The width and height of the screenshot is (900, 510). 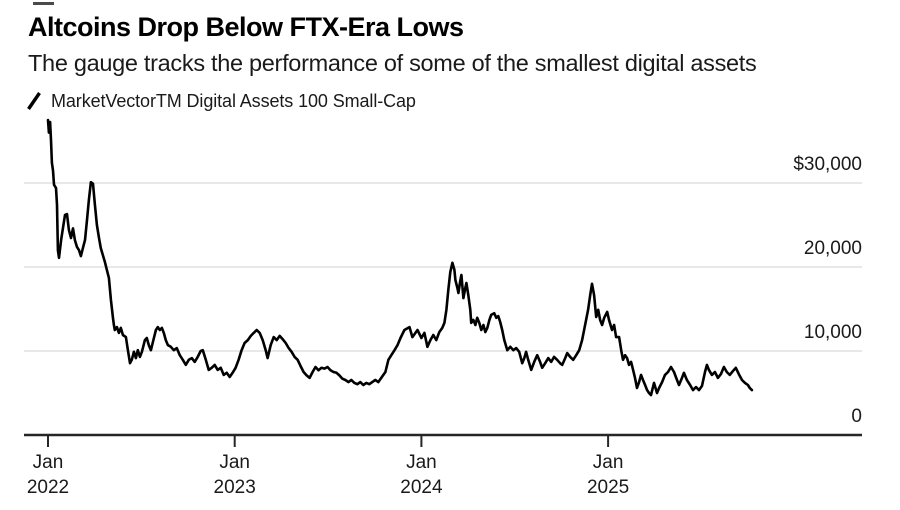 What do you see at coordinates (43, 3) in the screenshot?
I see `top-edge-crop-mark` at bounding box center [43, 3].